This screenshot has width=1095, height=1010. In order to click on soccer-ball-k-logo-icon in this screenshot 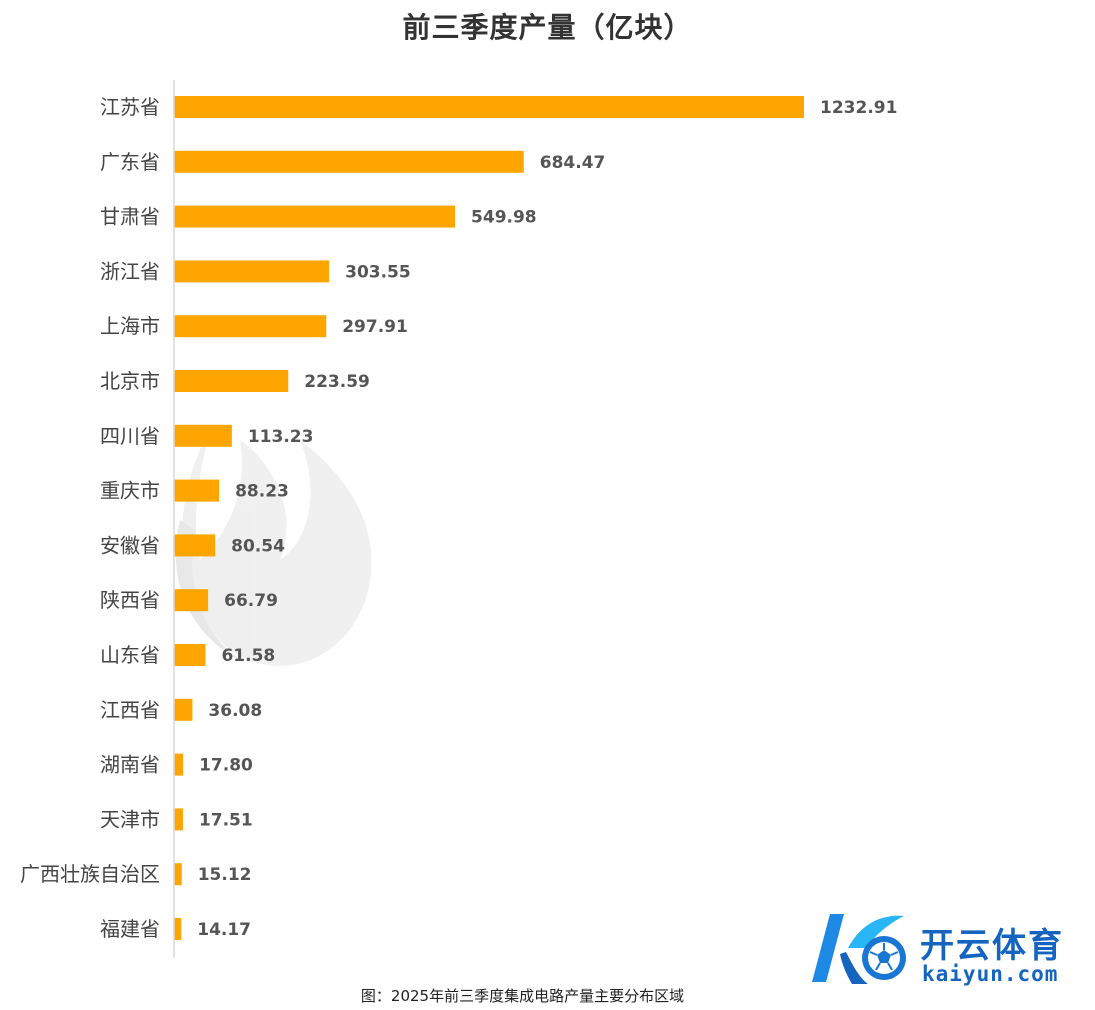, I will do `click(859, 949)`.